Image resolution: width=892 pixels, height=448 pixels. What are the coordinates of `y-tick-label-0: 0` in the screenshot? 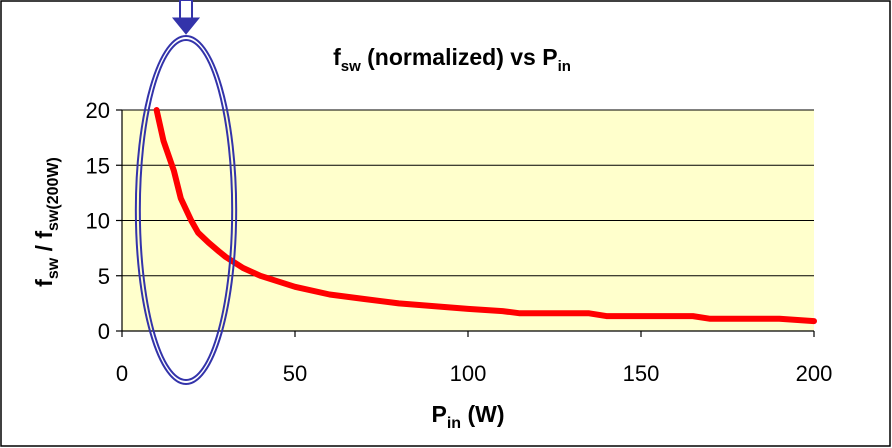 It's located at (104, 331).